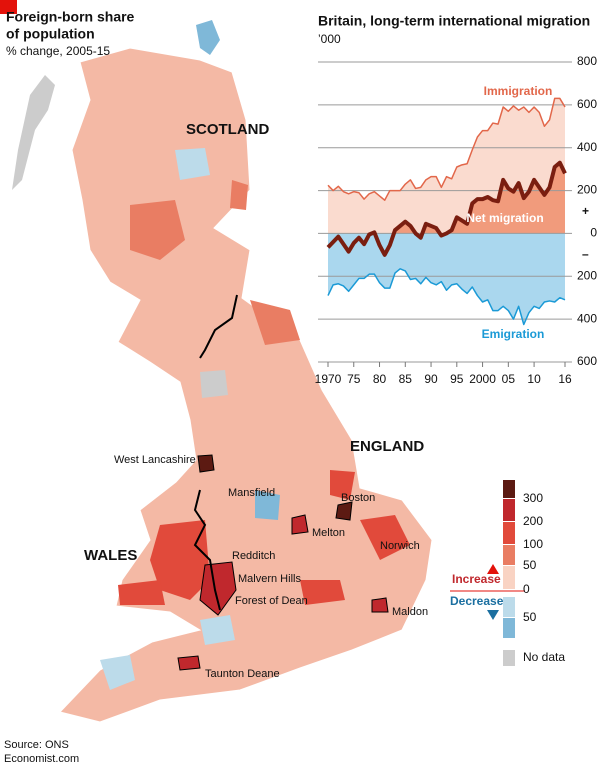  I want to click on scotland-border, so click(218, 326).